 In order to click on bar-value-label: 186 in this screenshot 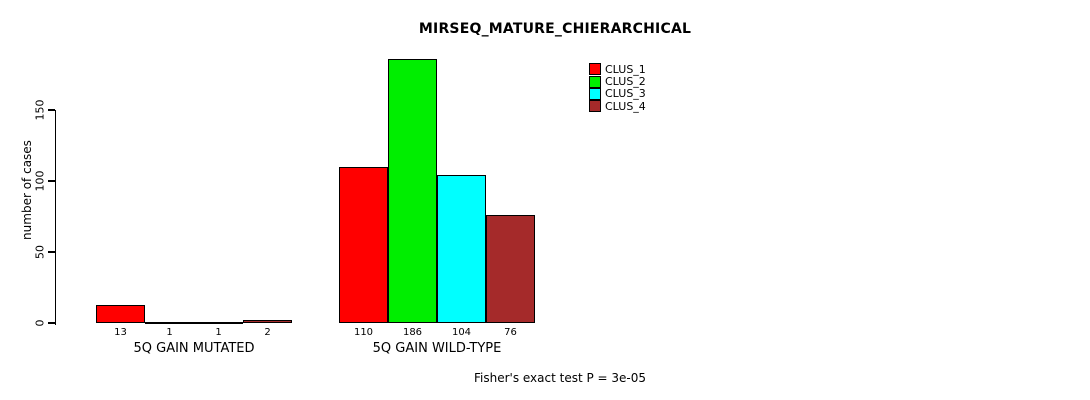, I will do `click(412, 332)`.